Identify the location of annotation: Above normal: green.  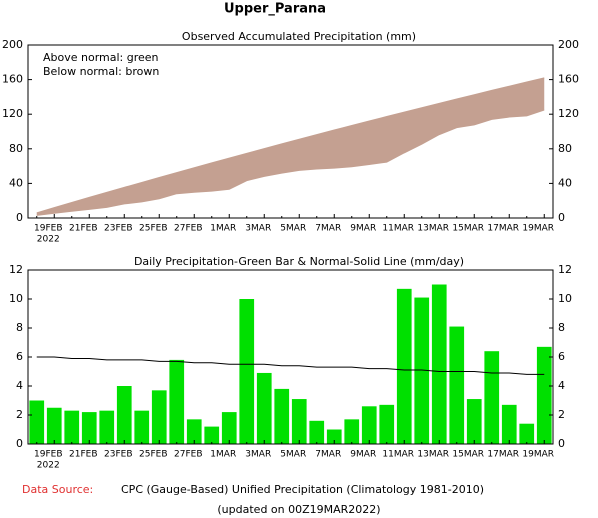
(101, 57).